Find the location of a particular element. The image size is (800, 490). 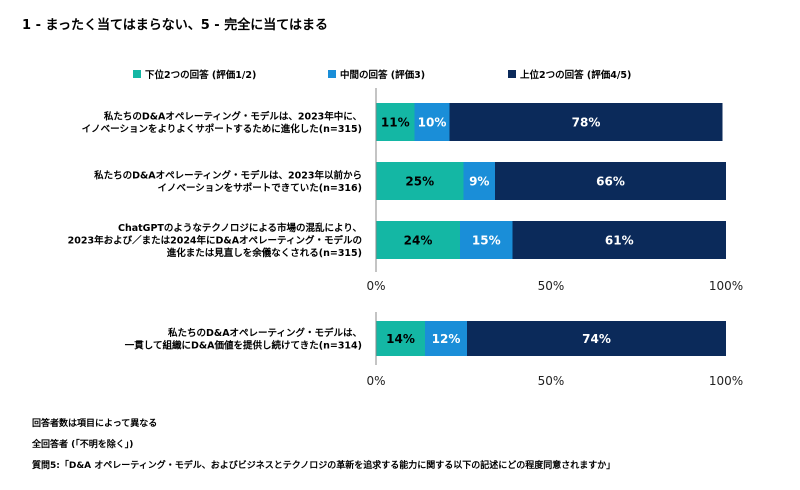

category-label: 私たちのD&Aオペレーティング・モデルは、 is located at coordinates (264, 333).